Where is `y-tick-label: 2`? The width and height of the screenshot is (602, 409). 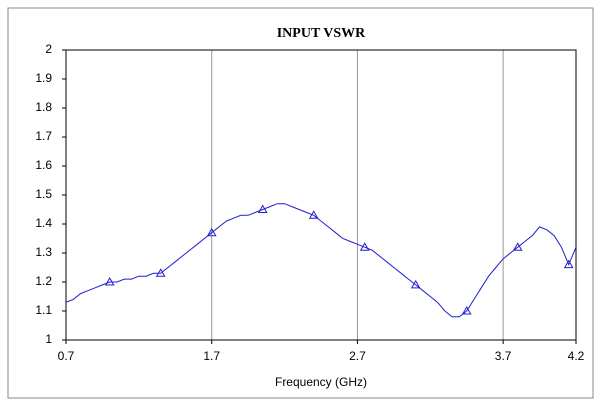 y-tick-label: 2 is located at coordinates (48, 49).